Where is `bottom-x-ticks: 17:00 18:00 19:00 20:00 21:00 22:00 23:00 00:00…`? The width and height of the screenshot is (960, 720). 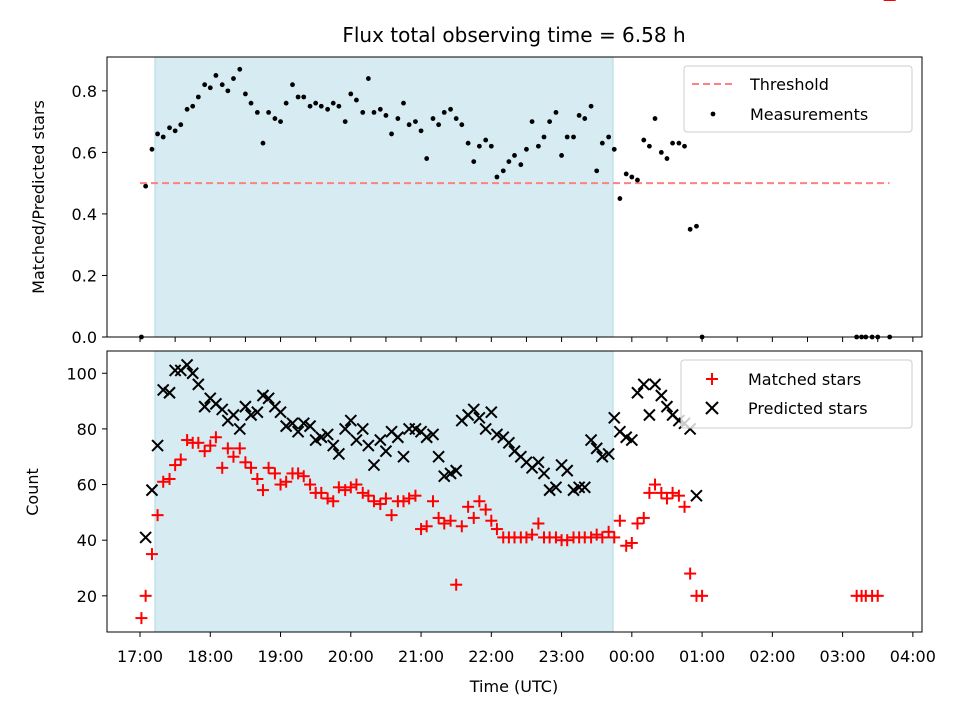 bottom-x-ticks: 17:00 18:00 19:00 20:00 21:00 22:00 23:00 00:00… is located at coordinates (526, 649).